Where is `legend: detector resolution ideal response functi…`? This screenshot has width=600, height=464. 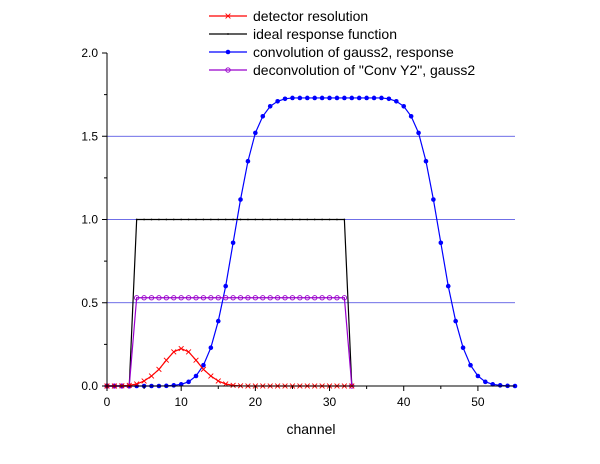
legend: detector resolution ideal response functi… is located at coordinates (342, 43).